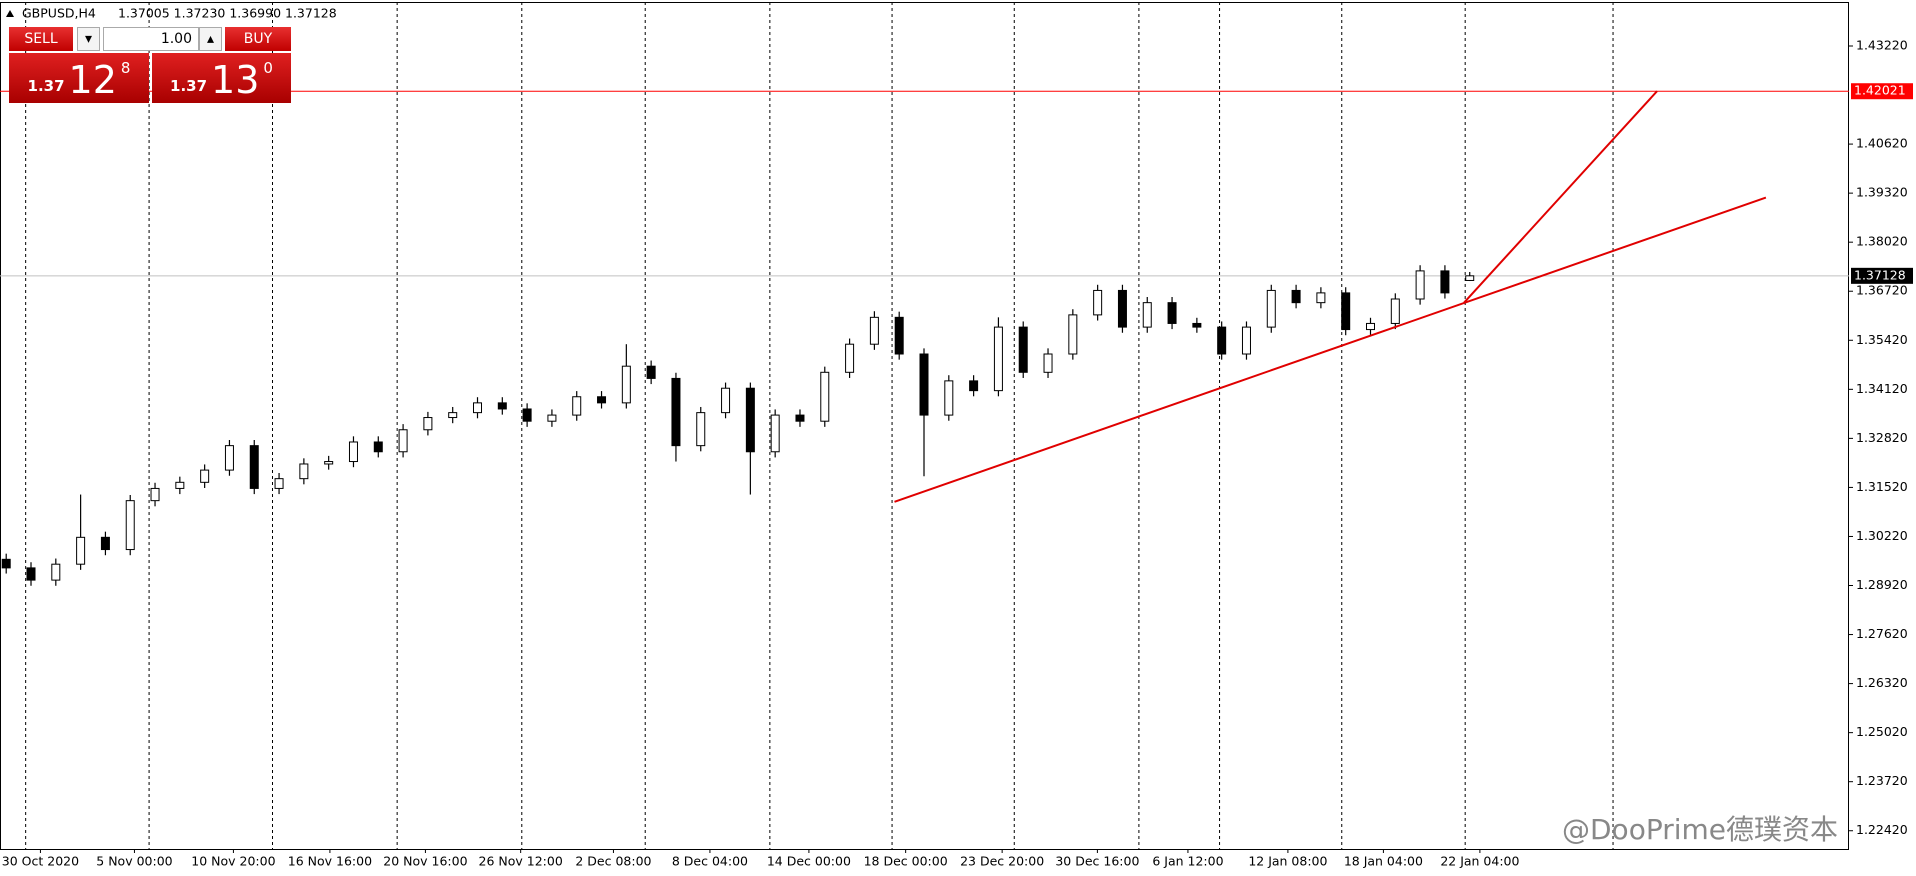 Image resolution: width=1916 pixels, height=876 pixels. Describe the element at coordinates (258, 39) in the screenshot. I see `buy-button: BUY` at that location.